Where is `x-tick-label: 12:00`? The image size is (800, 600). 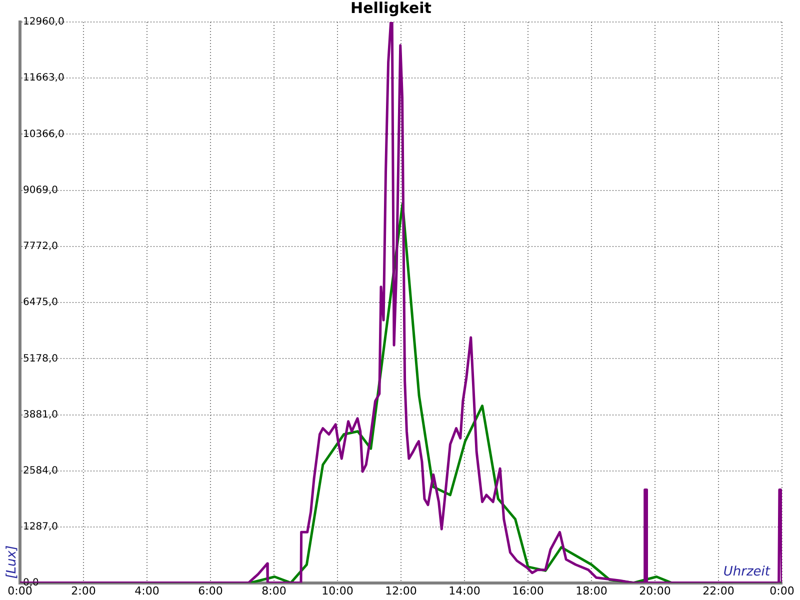 x-tick-label: 12:00 is located at coordinates (401, 591).